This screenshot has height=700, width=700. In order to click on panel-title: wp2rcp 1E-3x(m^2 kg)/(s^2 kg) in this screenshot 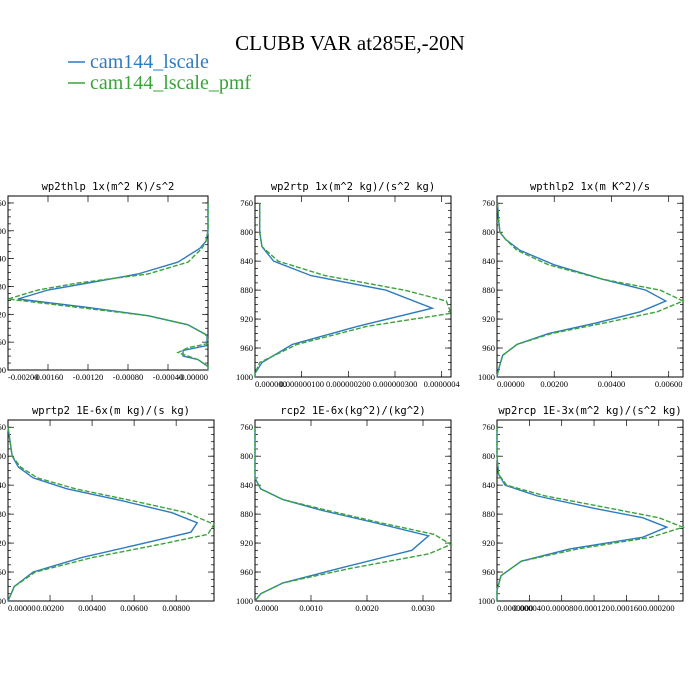, I will do `click(589, 411)`.